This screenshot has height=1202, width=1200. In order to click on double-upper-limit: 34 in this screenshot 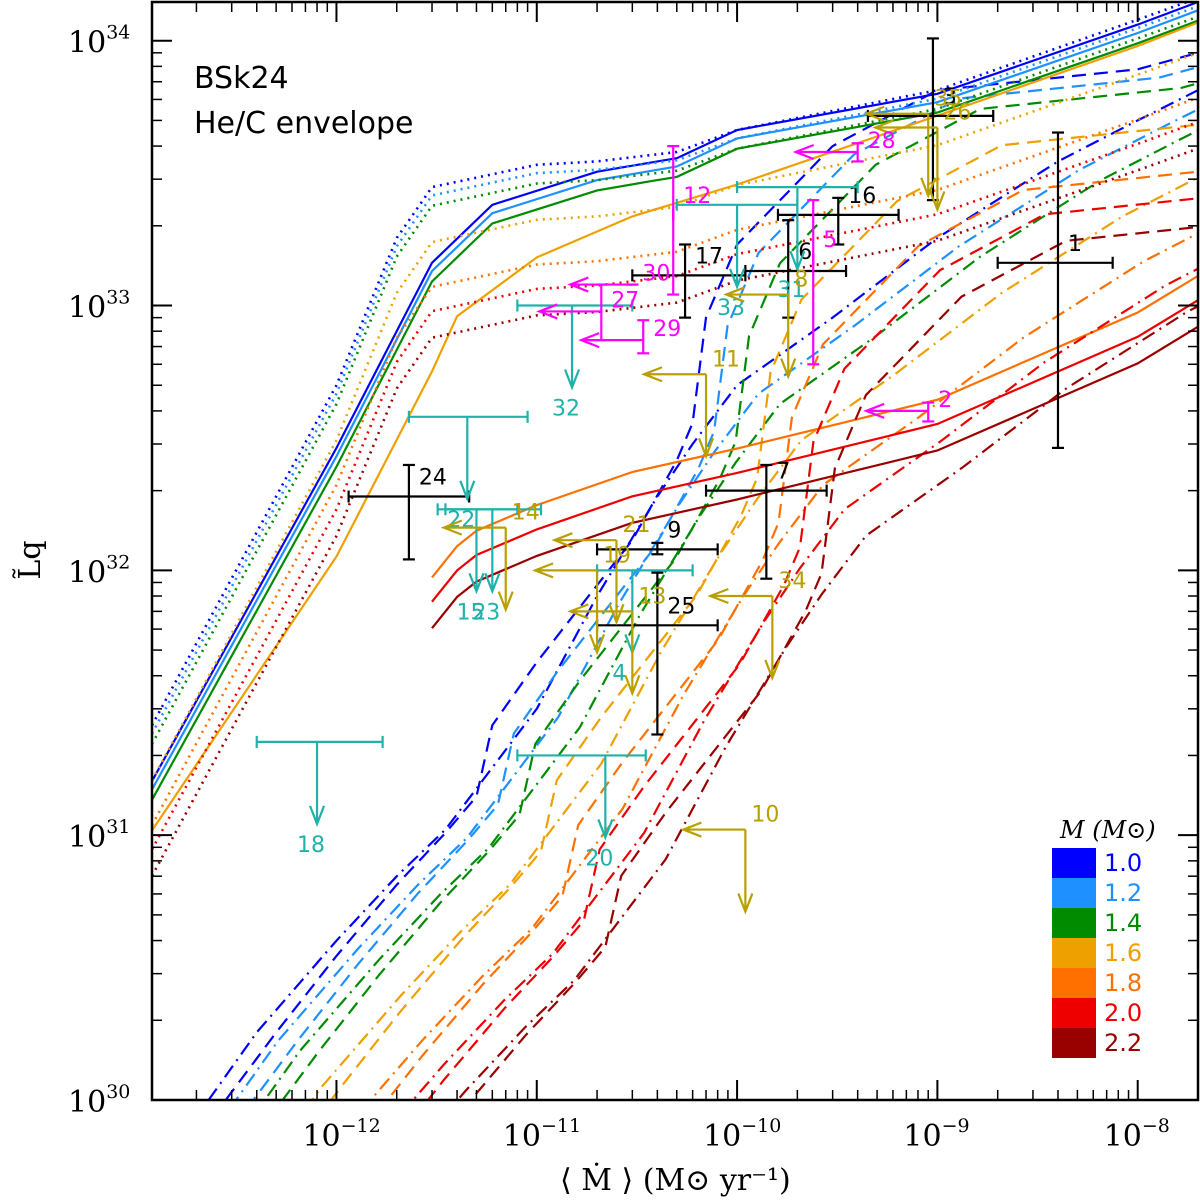, I will do `click(756, 625)`.